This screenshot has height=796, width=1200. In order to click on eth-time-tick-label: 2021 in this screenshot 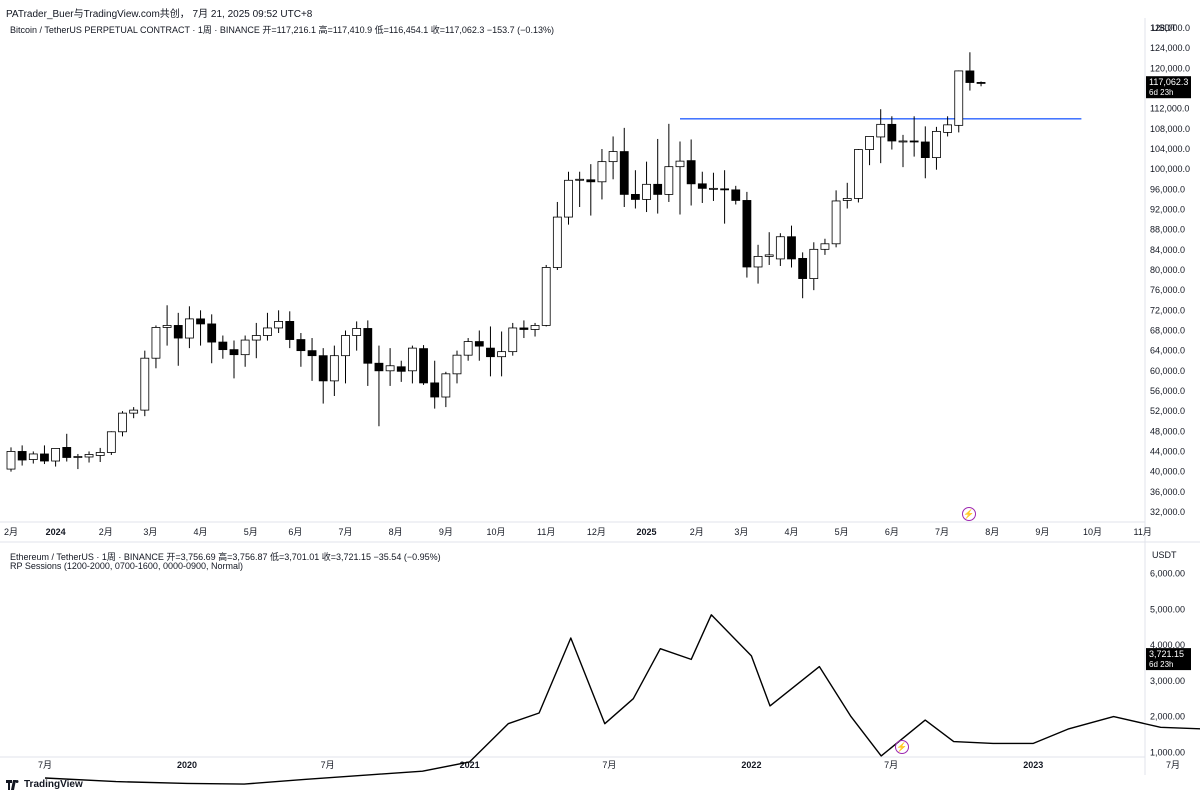, I will do `click(470, 765)`.